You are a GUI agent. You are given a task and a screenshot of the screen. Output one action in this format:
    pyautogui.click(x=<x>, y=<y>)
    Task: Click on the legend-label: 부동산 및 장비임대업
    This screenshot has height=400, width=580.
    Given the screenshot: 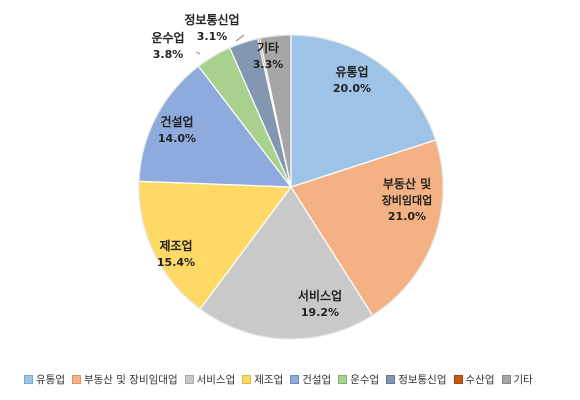 What is the action you would take?
    pyautogui.click(x=130, y=380)
    